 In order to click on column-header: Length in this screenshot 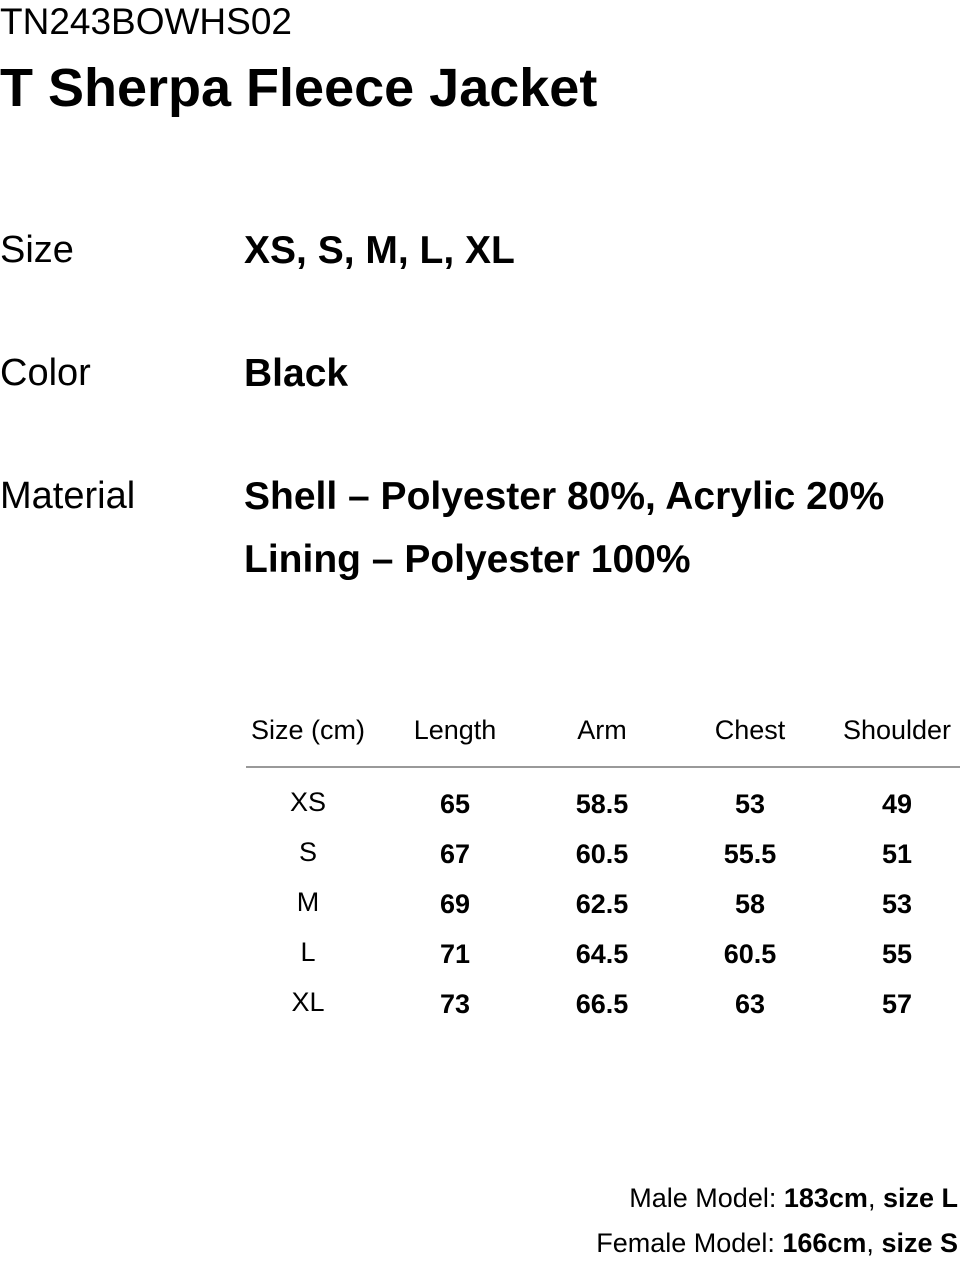, I will do `click(455, 730)`.